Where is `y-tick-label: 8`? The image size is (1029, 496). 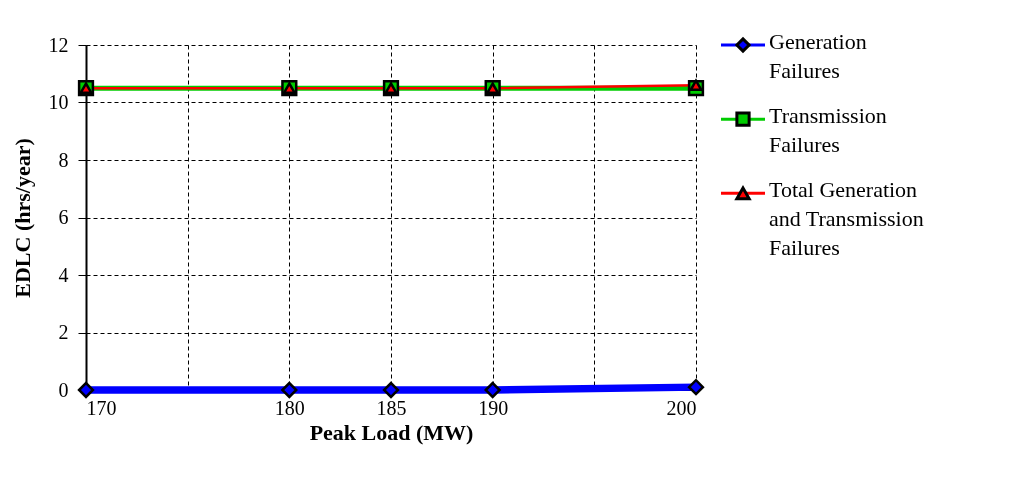
y-tick-label: 8 is located at coordinates (63, 159).